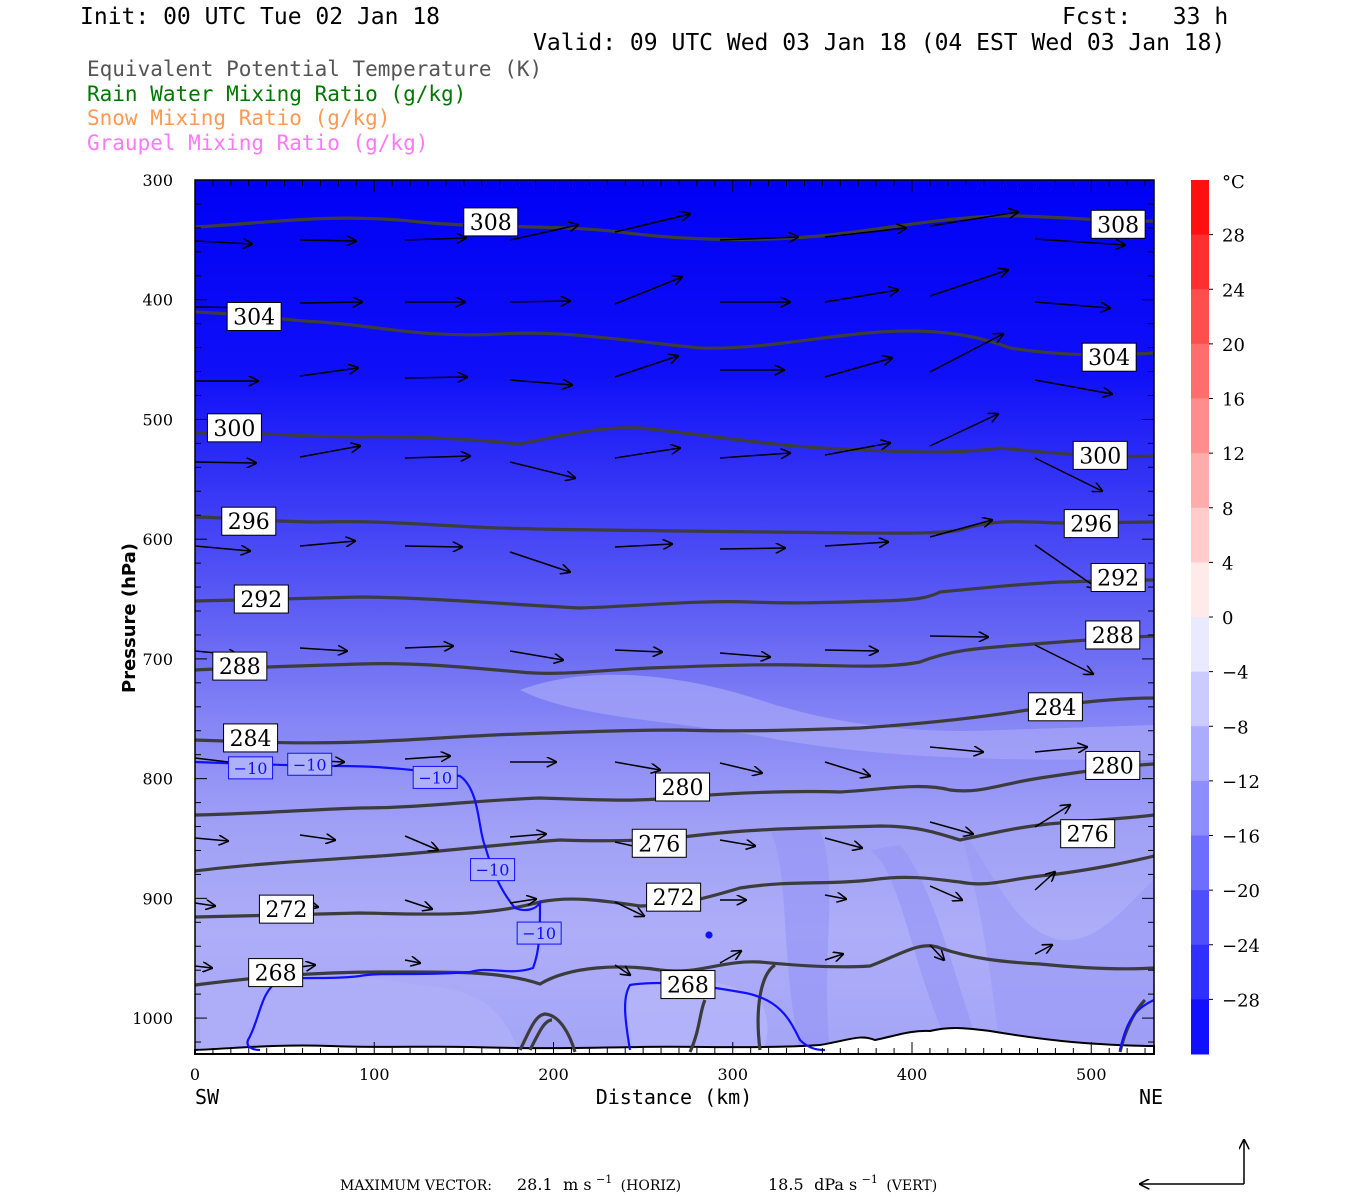 The height and width of the screenshot is (1200, 1350). What do you see at coordinates (157, 539) in the screenshot?
I see `y-tick-label: 600` at bounding box center [157, 539].